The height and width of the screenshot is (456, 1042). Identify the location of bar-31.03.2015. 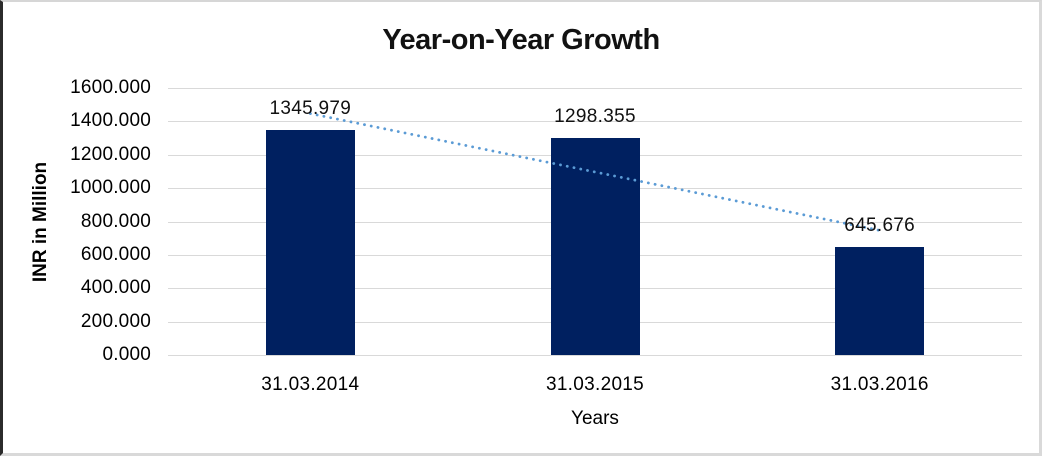
(595, 246).